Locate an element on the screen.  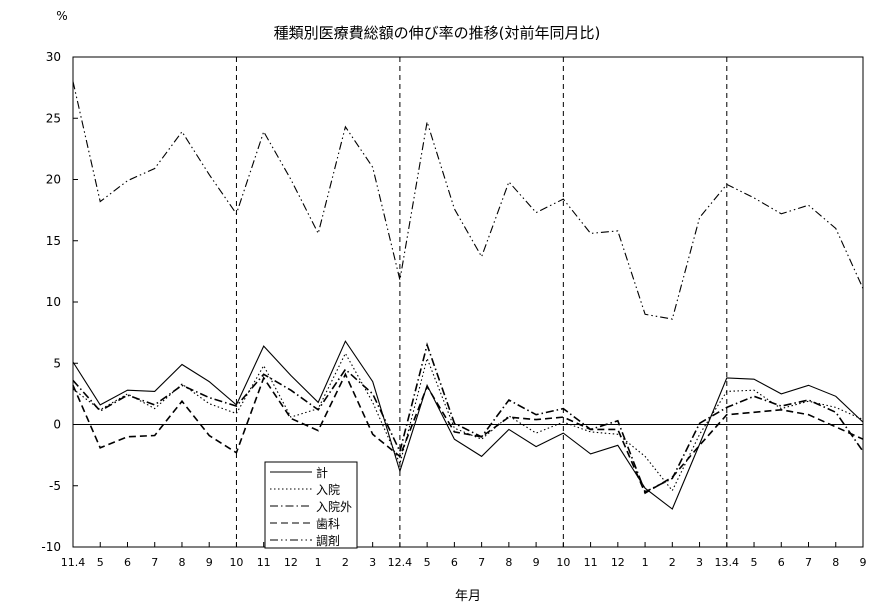
y-tick-label: 10 is located at coordinates (53, 302).